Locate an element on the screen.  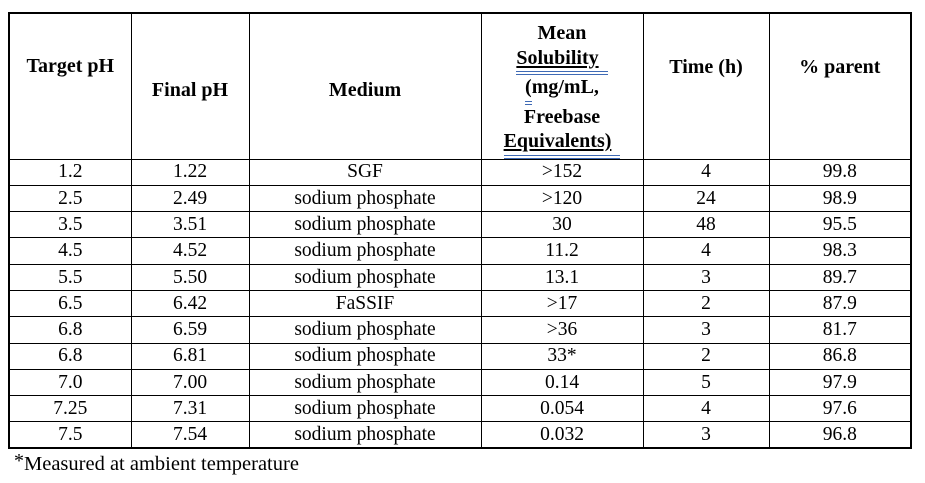
grammar-flag-underline: ( is located at coordinates (528, 90).